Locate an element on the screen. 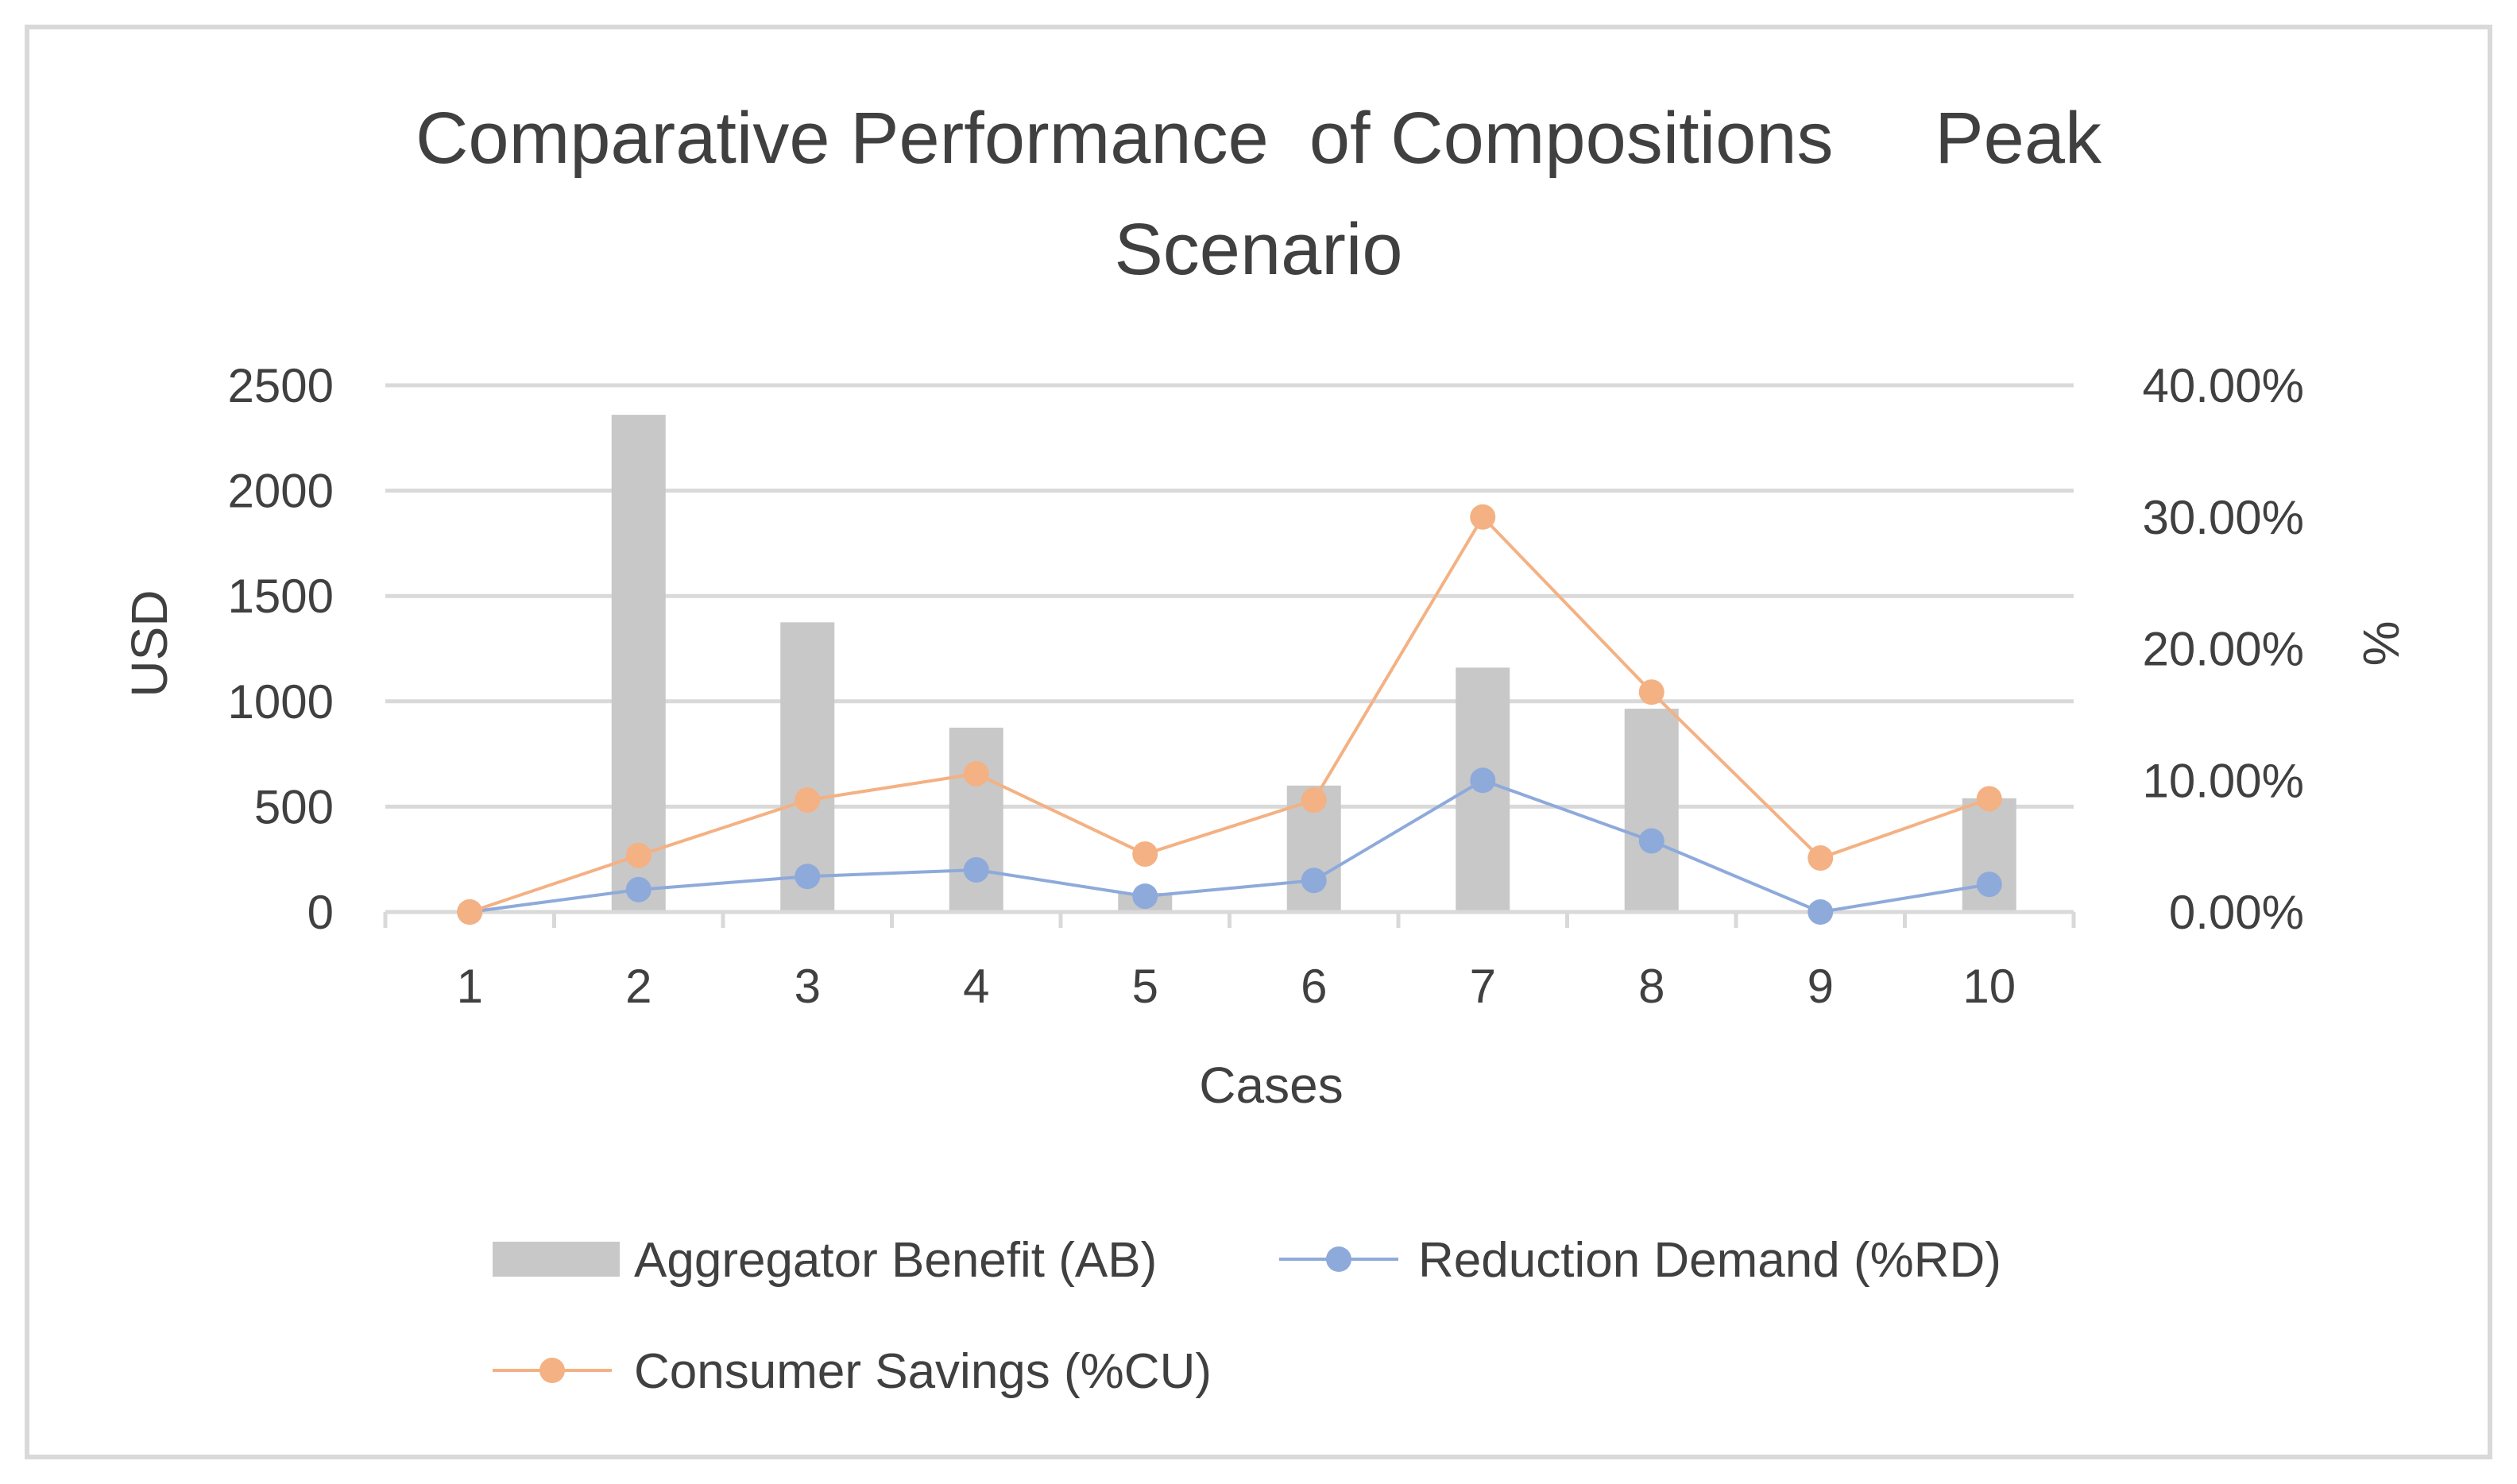 The width and height of the screenshot is (2517, 1484). legend-swatch-bar is located at coordinates (556, 1259).